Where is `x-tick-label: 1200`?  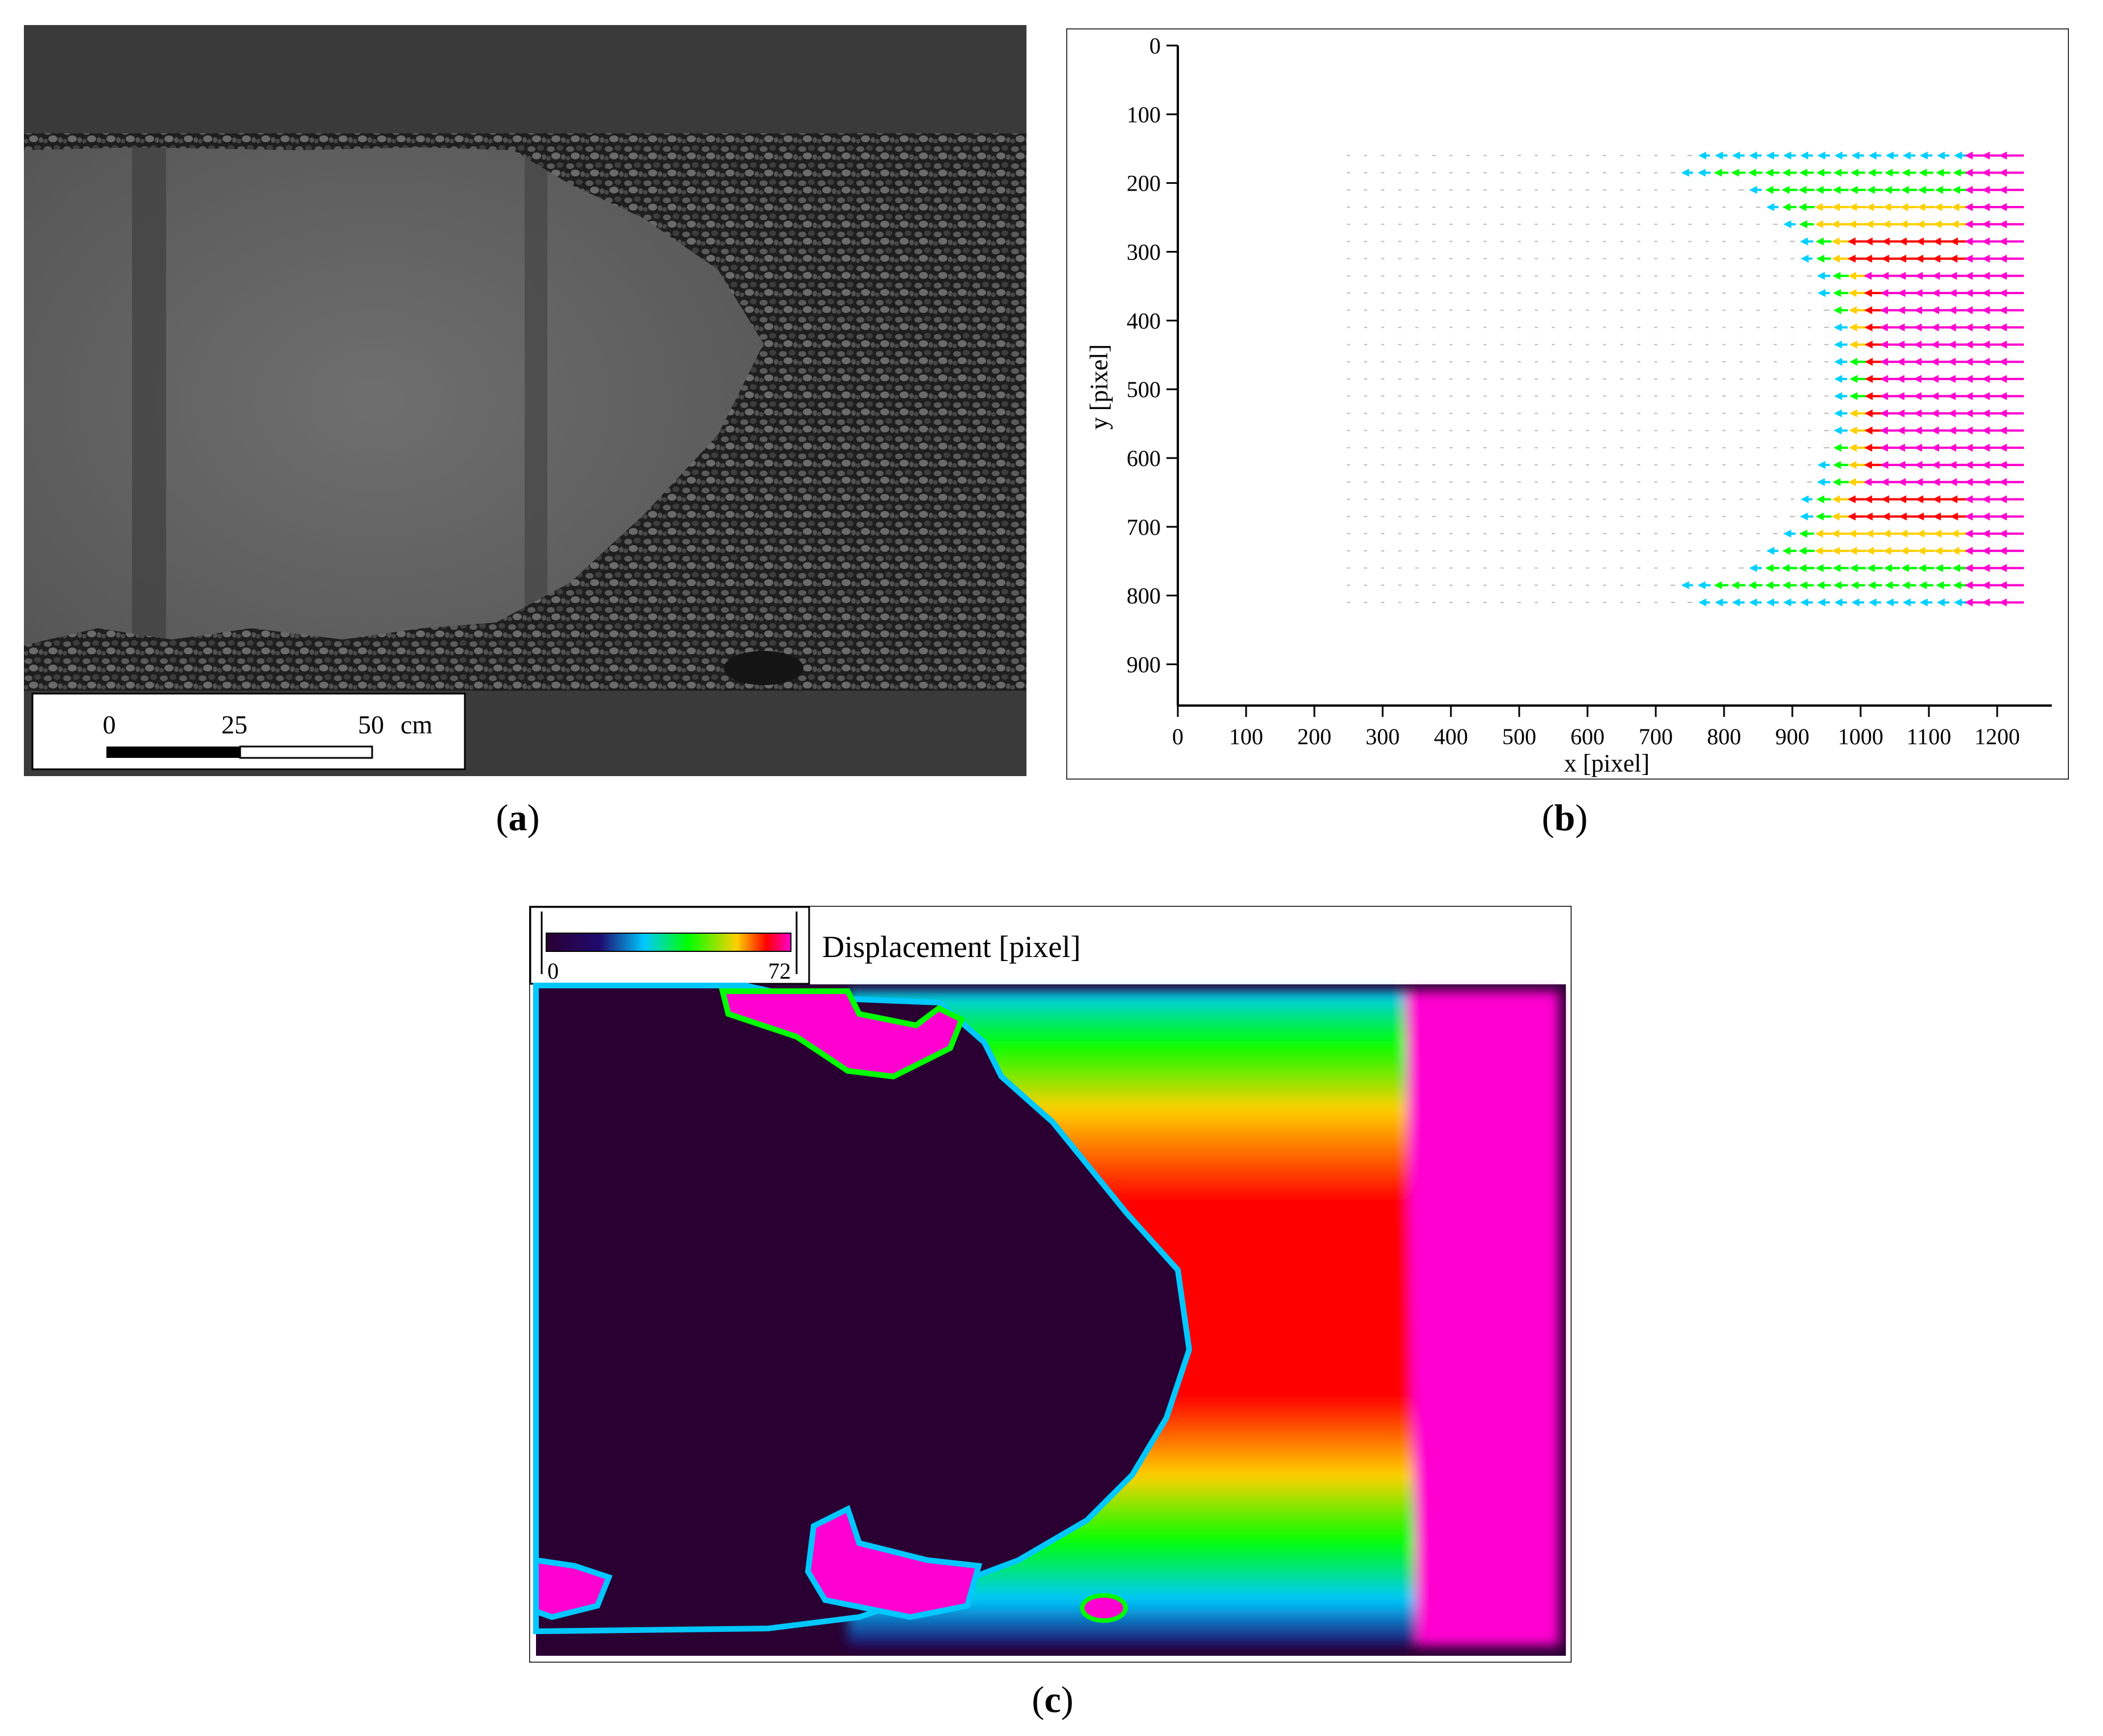
x-tick-label: 1200 is located at coordinates (1997, 736).